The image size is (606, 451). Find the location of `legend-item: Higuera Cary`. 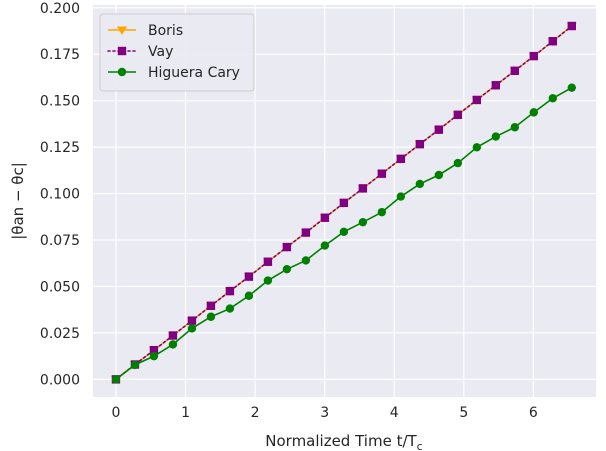

legend-item: Higuera Cary is located at coordinates (174, 73).